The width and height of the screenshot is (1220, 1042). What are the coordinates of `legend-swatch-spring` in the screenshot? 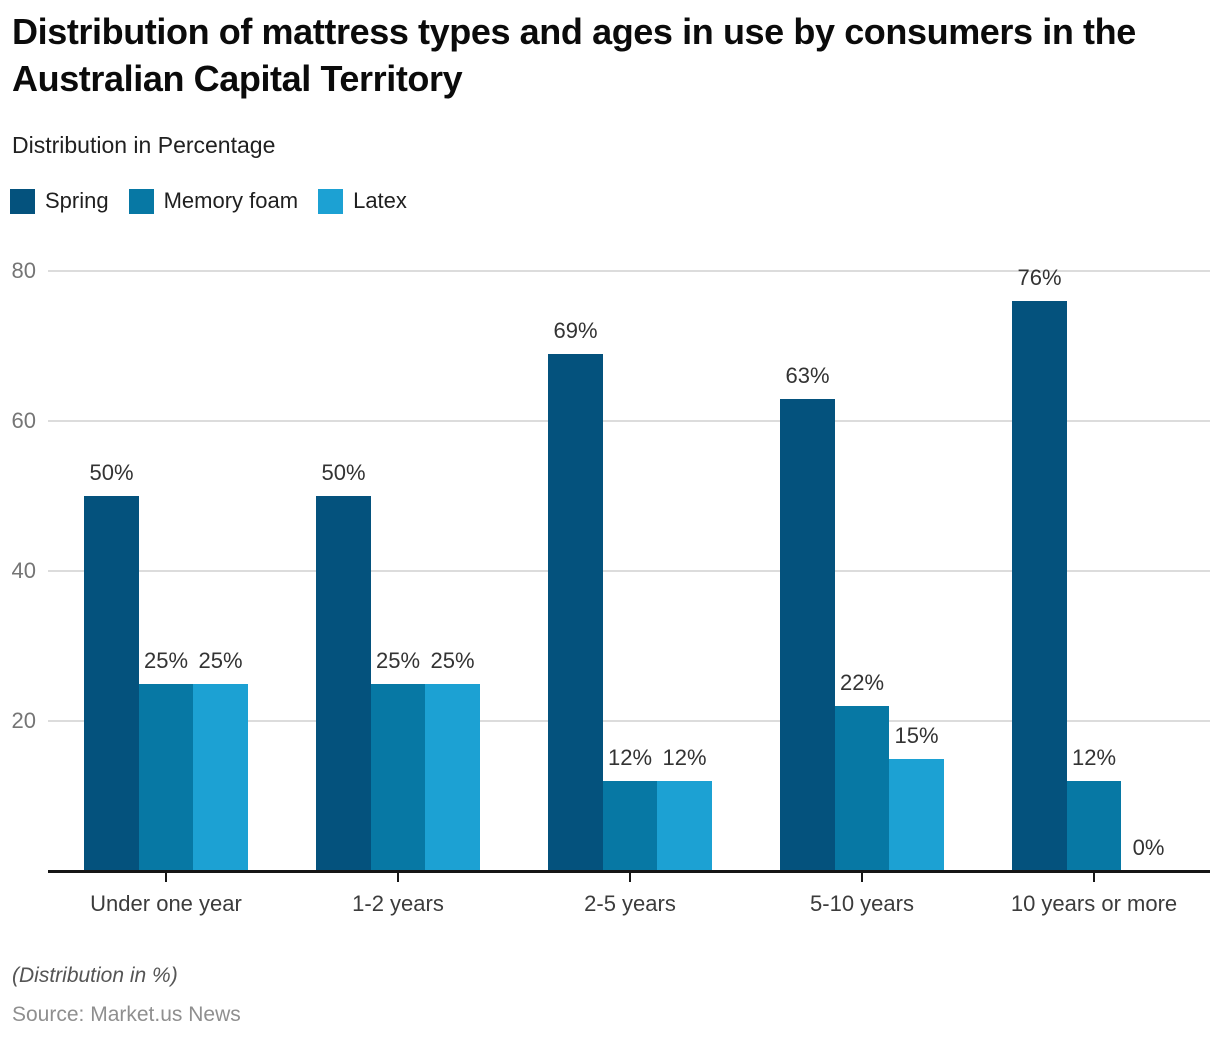 It's located at (22, 201).